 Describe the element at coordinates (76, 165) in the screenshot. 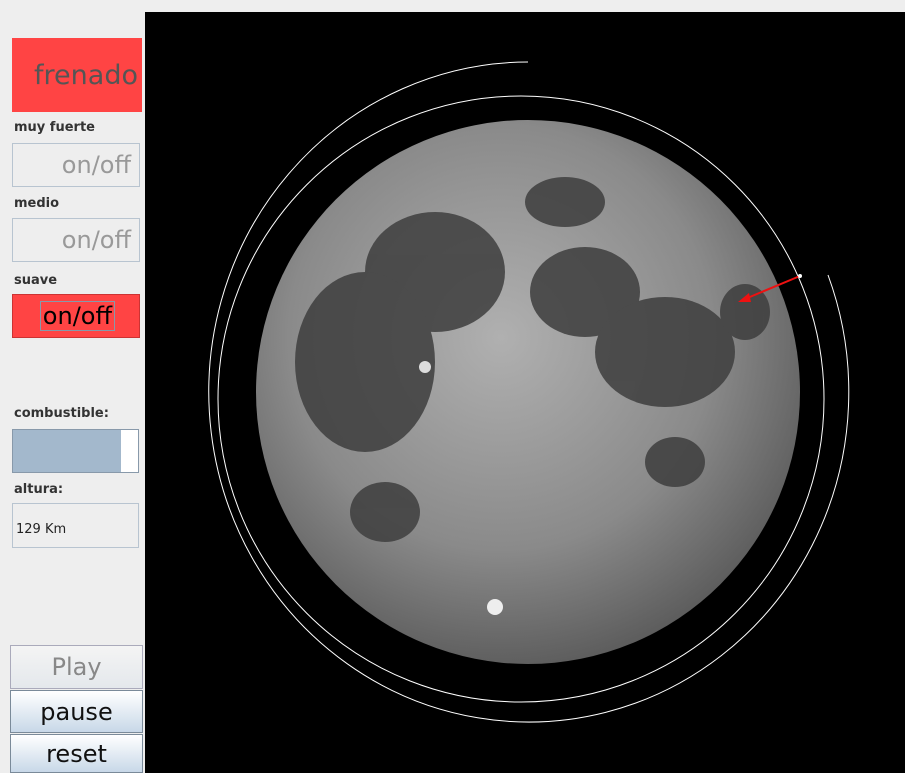

I see `strong-toggle: on/off` at that location.